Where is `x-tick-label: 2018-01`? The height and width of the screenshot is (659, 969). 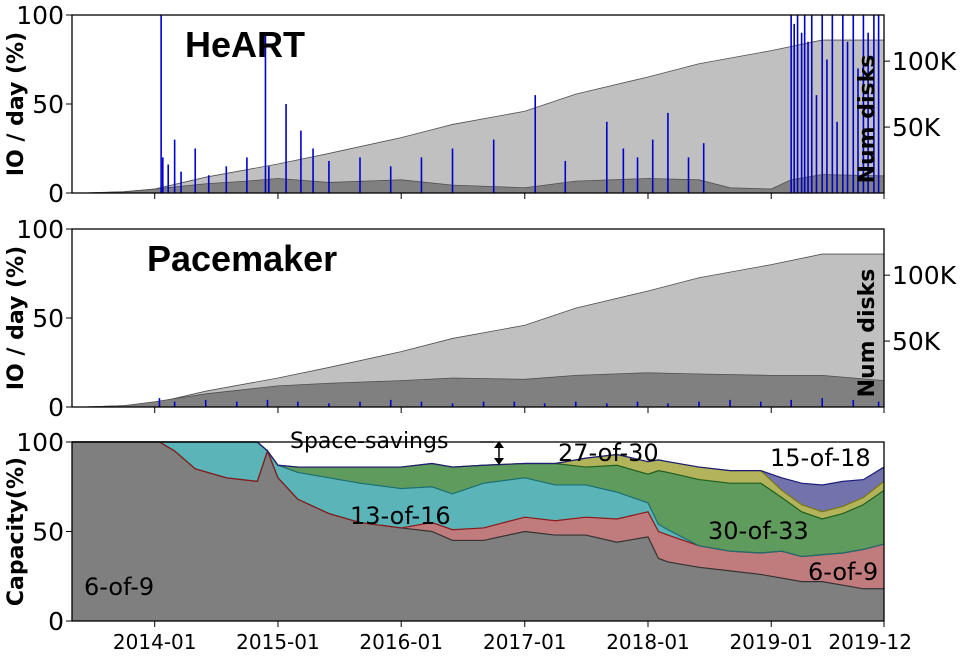 x-tick-label: 2018-01 is located at coordinates (648, 642).